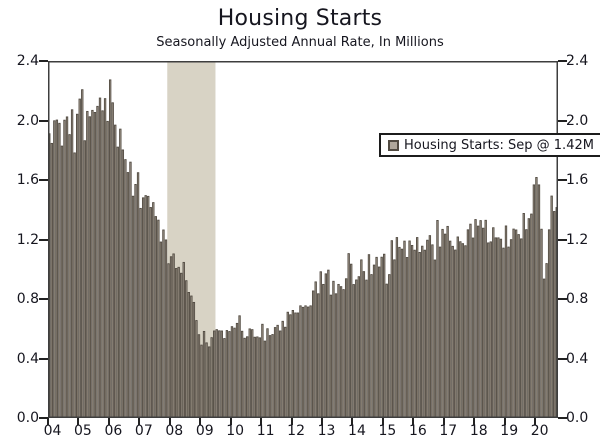  Describe the element at coordinates (448, 431) in the screenshot. I see `x-axis-label: 17` at that location.